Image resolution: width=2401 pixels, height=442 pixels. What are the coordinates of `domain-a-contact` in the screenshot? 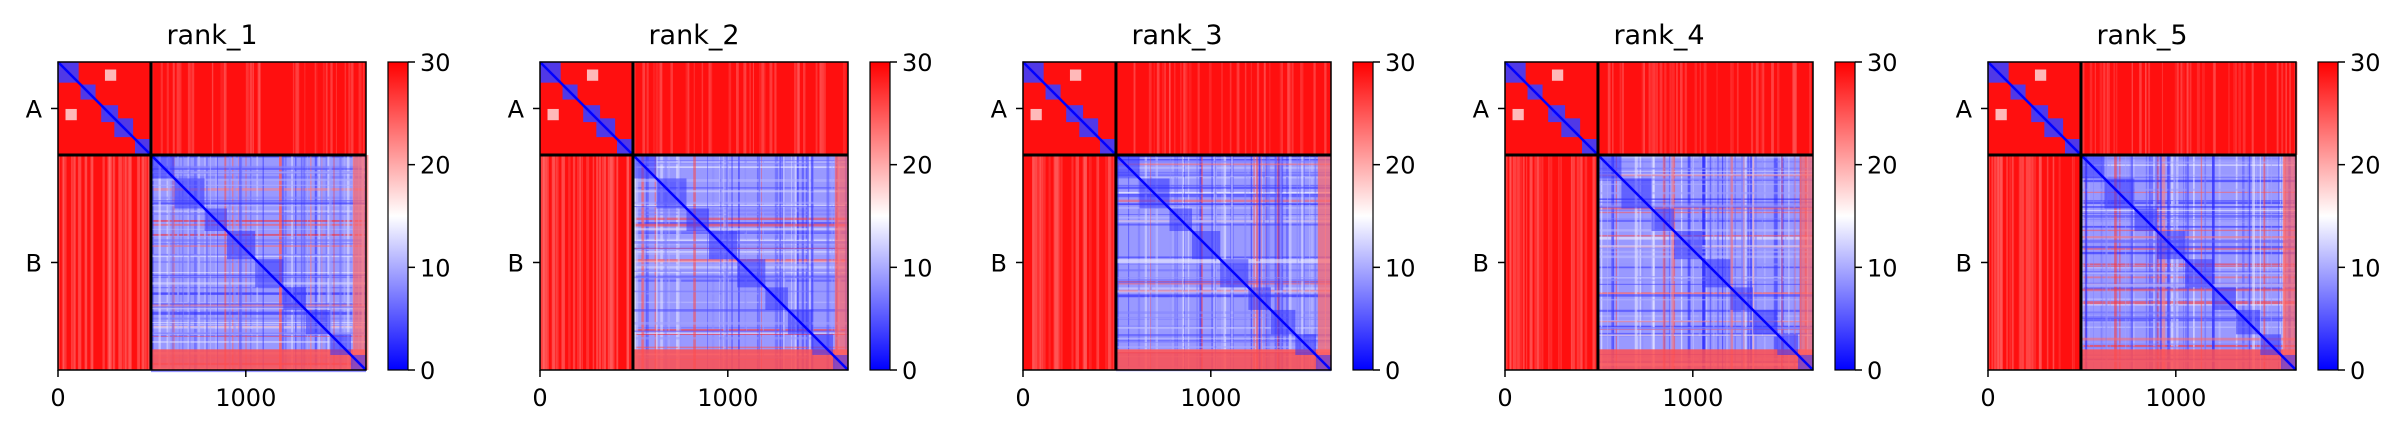 It's located at (2001, 114).